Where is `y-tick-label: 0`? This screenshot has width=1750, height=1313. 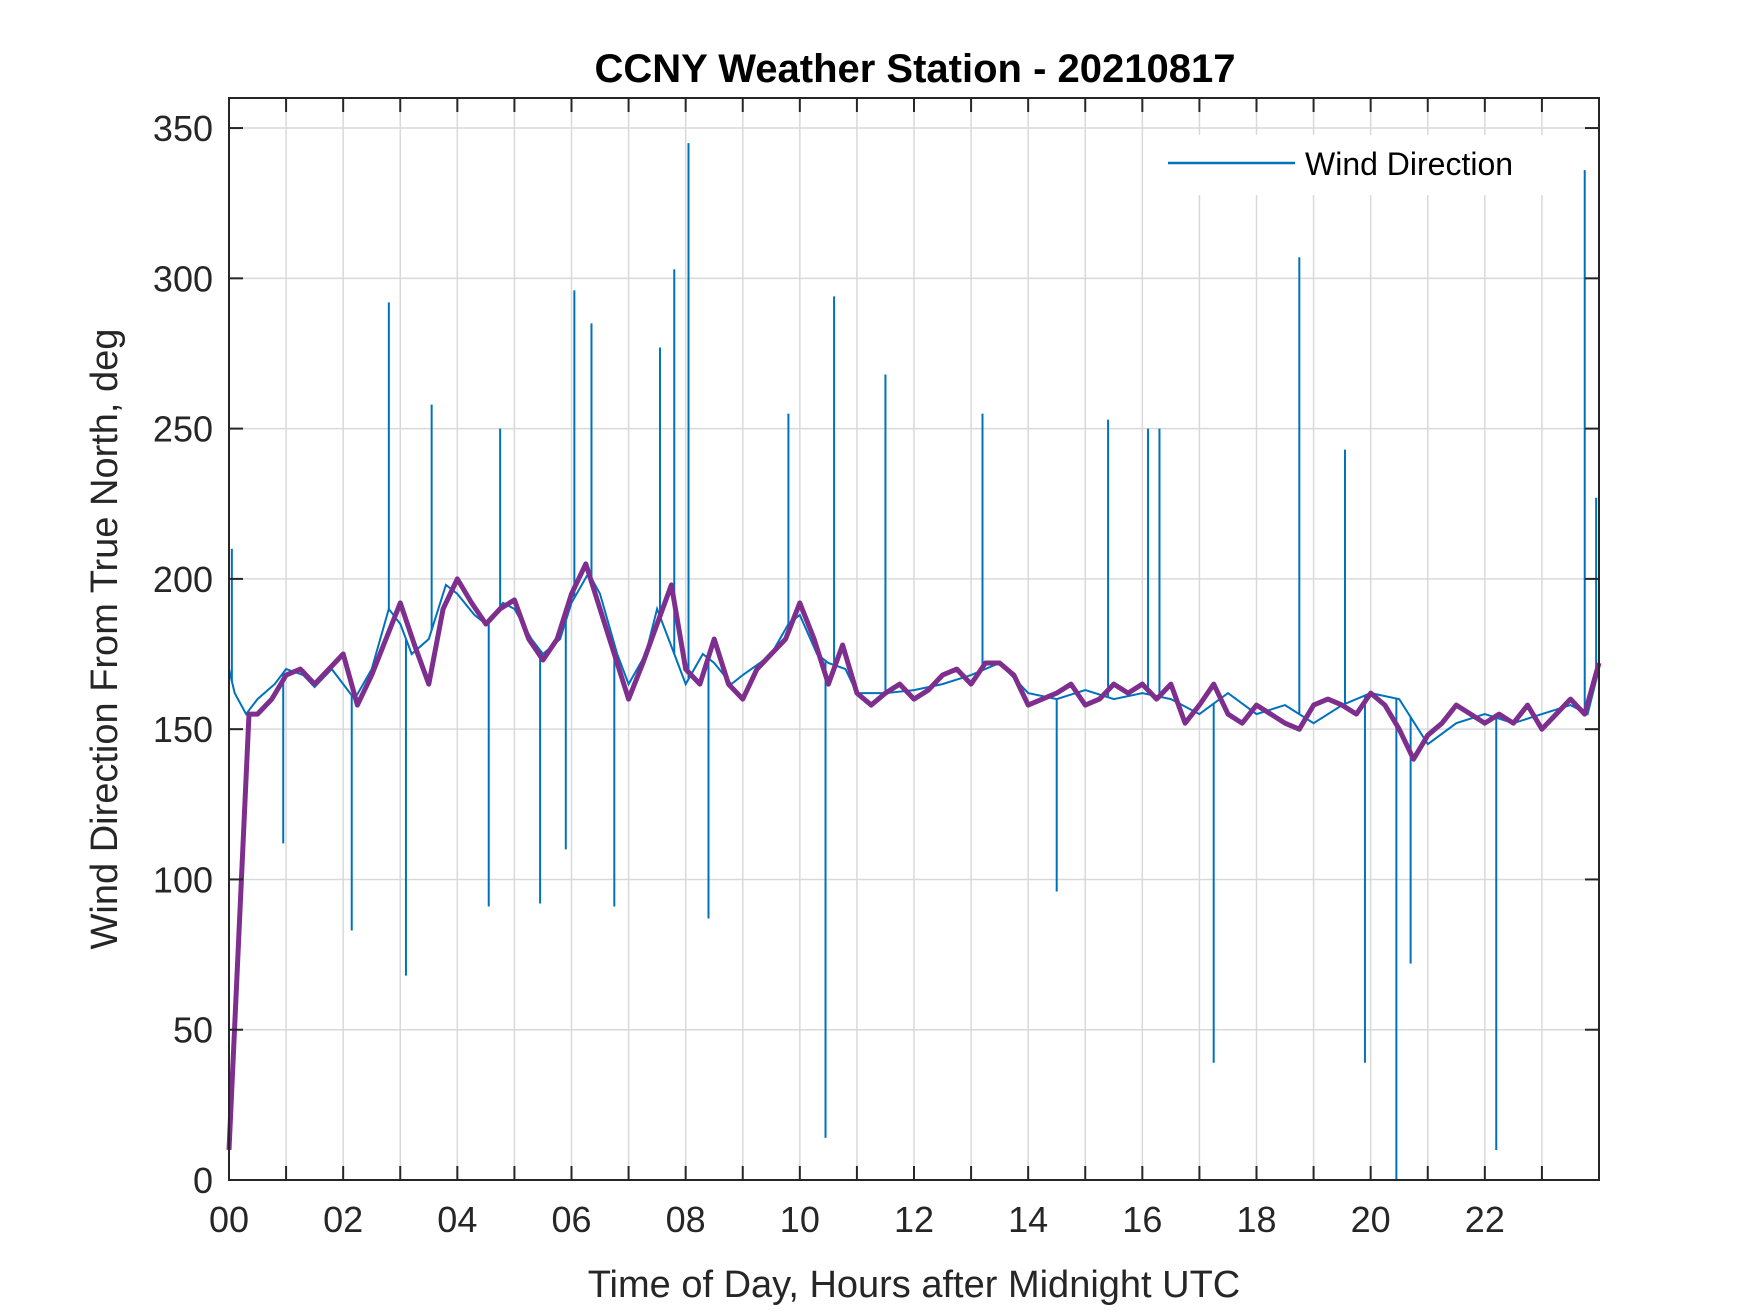 y-tick-label: 0 is located at coordinates (203, 1180).